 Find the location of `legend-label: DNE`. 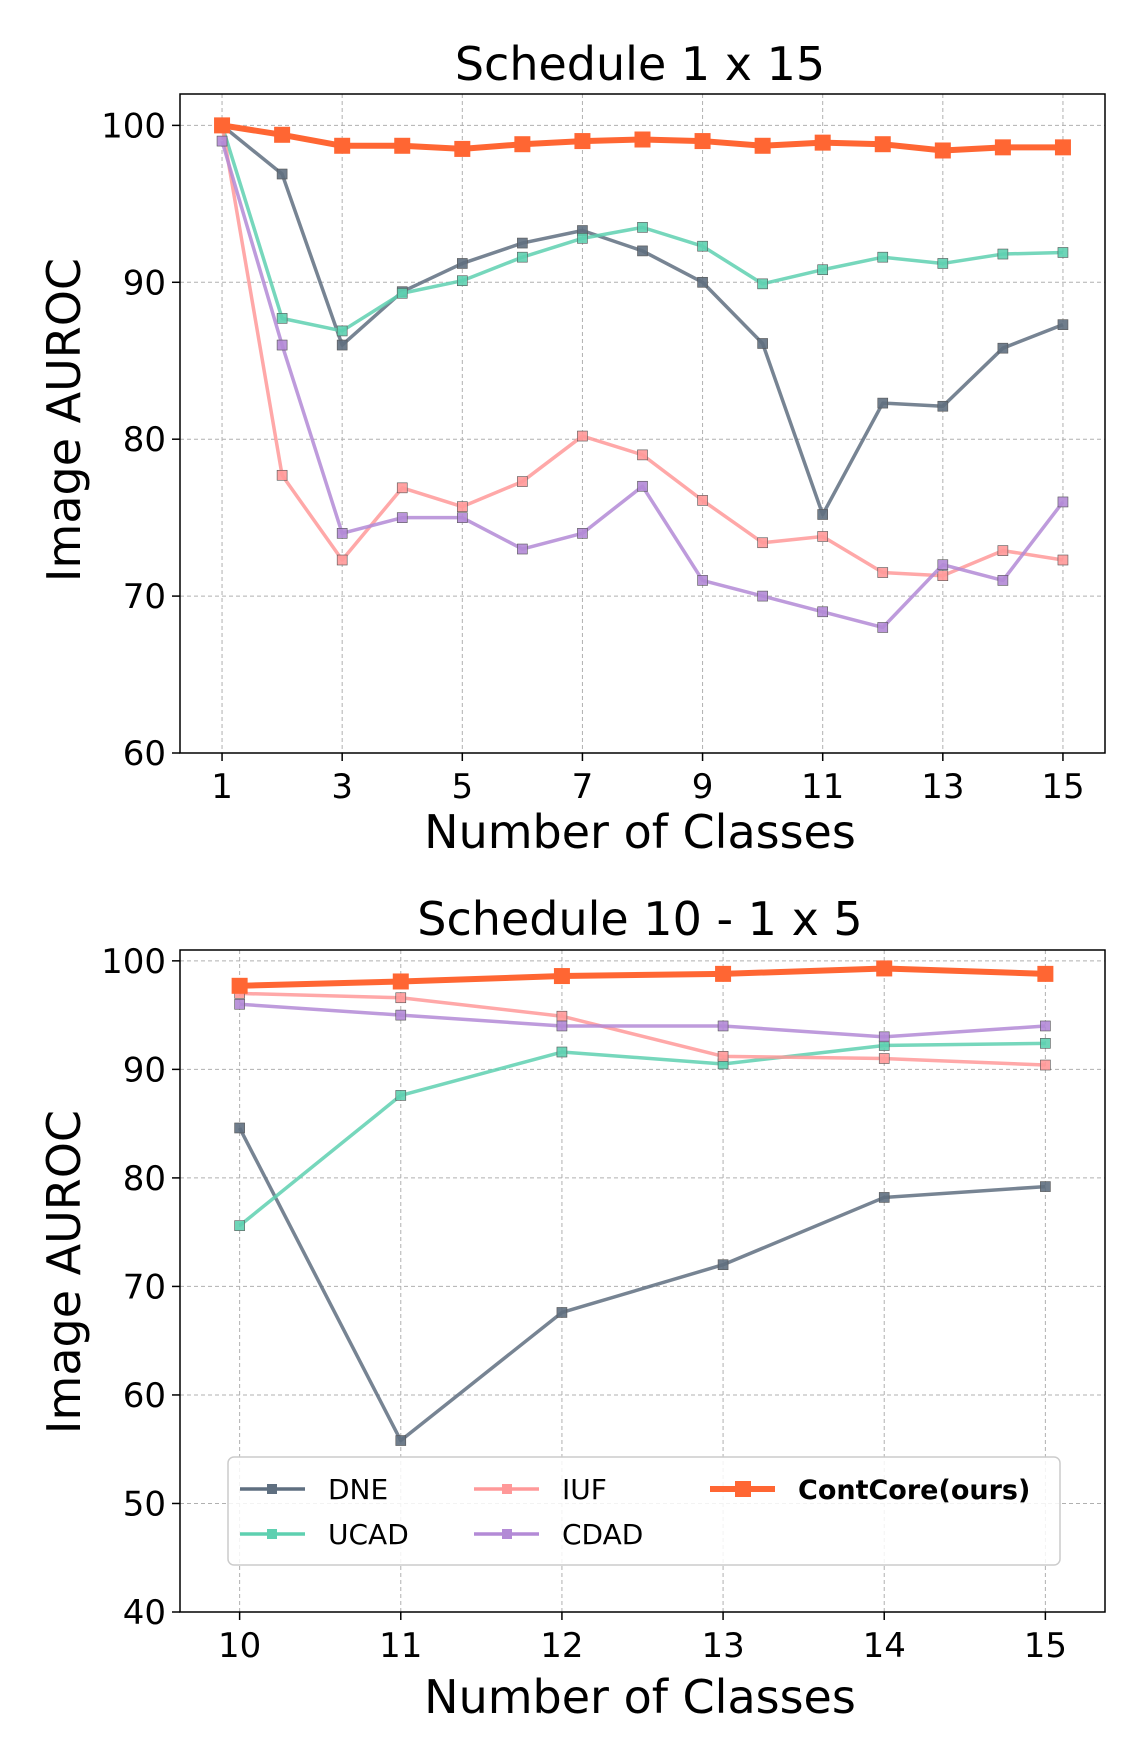

legend-label: DNE is located at coordinates (358, 1489).